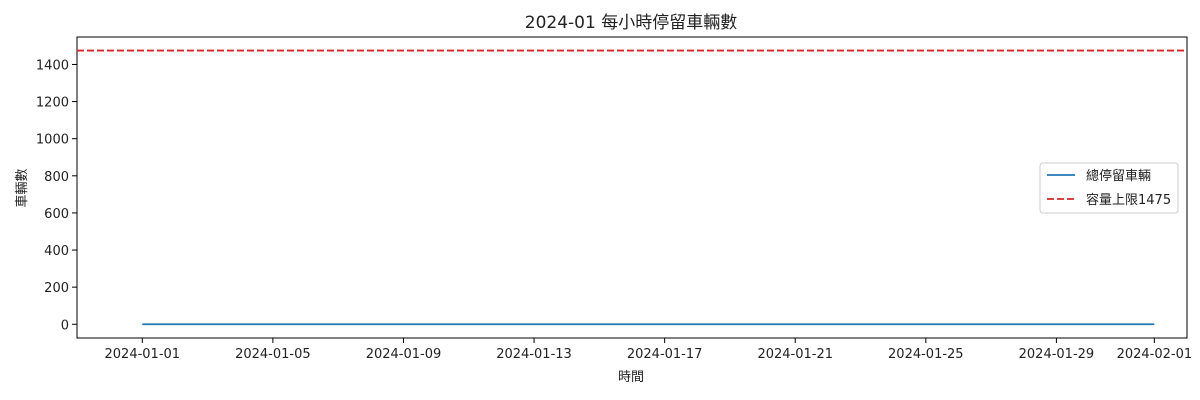 This screenshot has height=400, width=1200. I want to click on x-tick-label: 2024-01-29, so click(1057, 354).